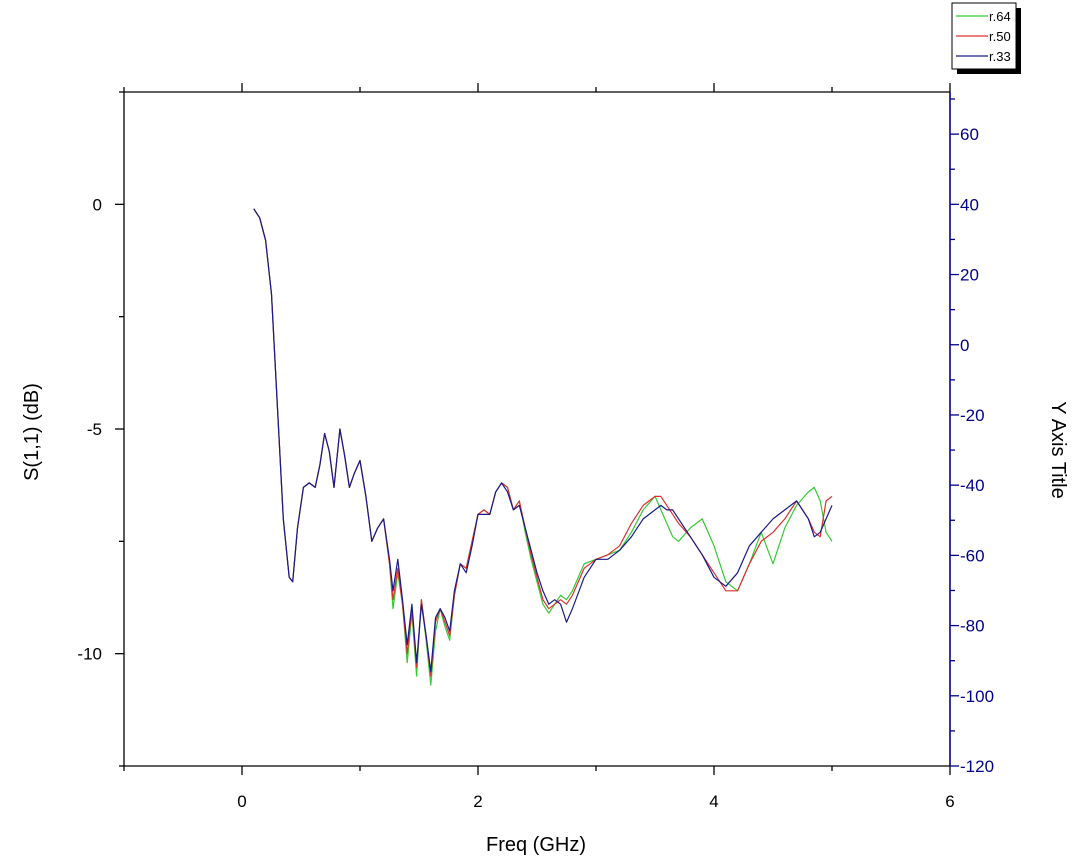  Describe the element at coordinates (1058, 449) in the screenshot. I see `y2-axis-title: Y Axis Title` at that location.